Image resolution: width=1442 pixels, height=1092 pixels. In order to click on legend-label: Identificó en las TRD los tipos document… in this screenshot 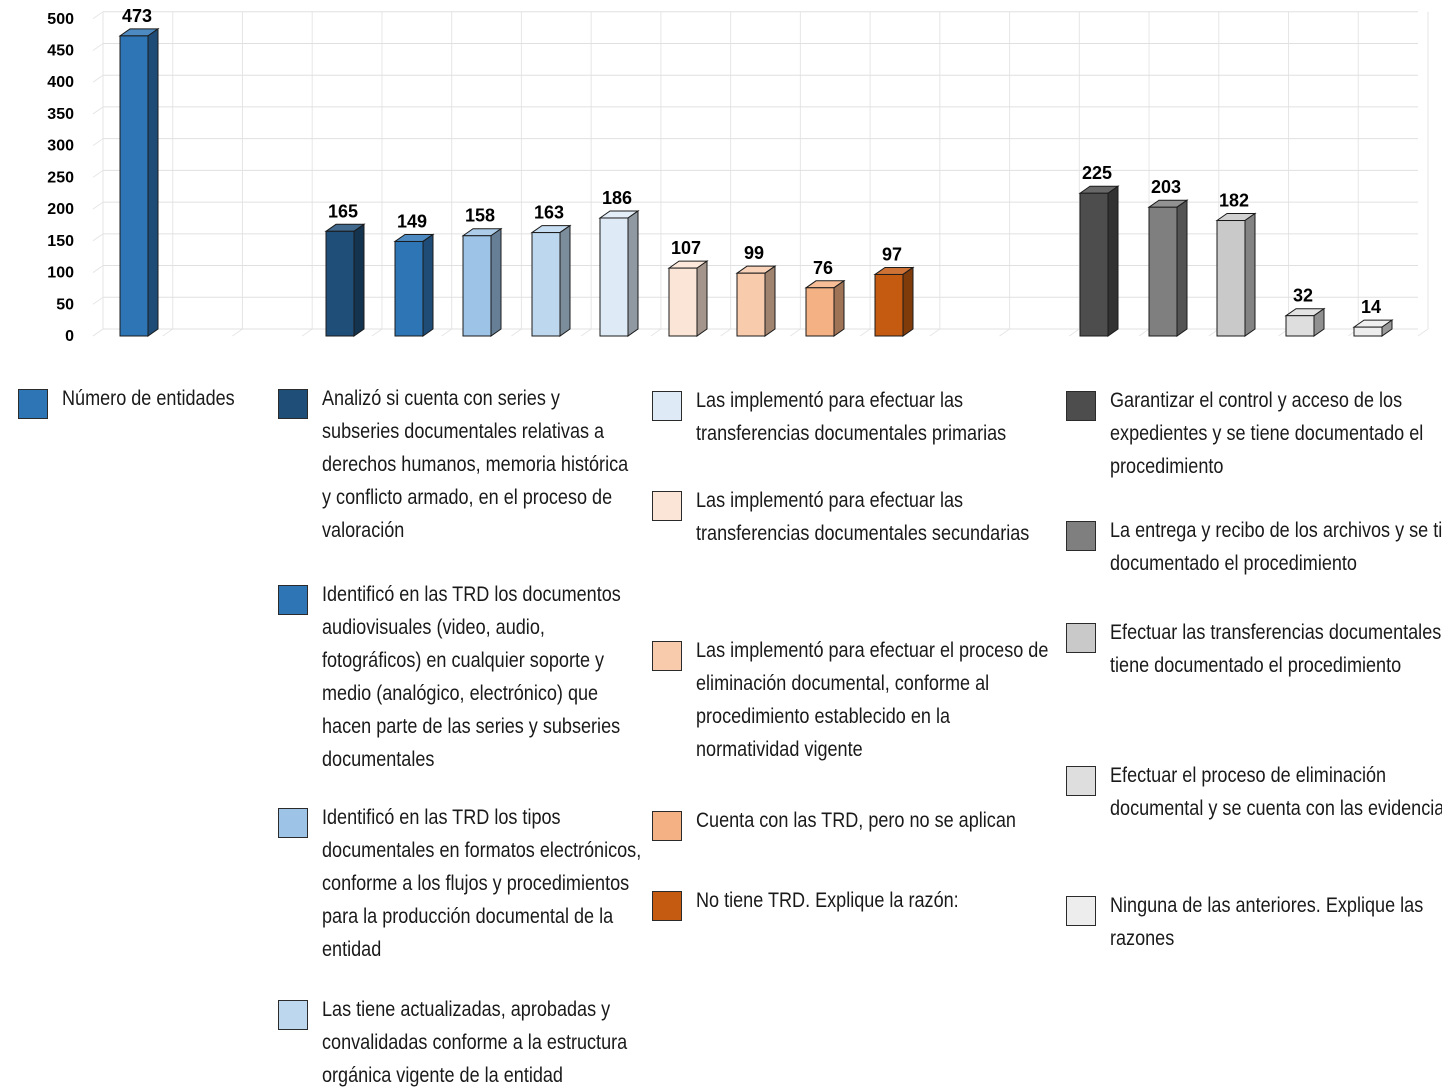, I will do `click(482, 883)`.